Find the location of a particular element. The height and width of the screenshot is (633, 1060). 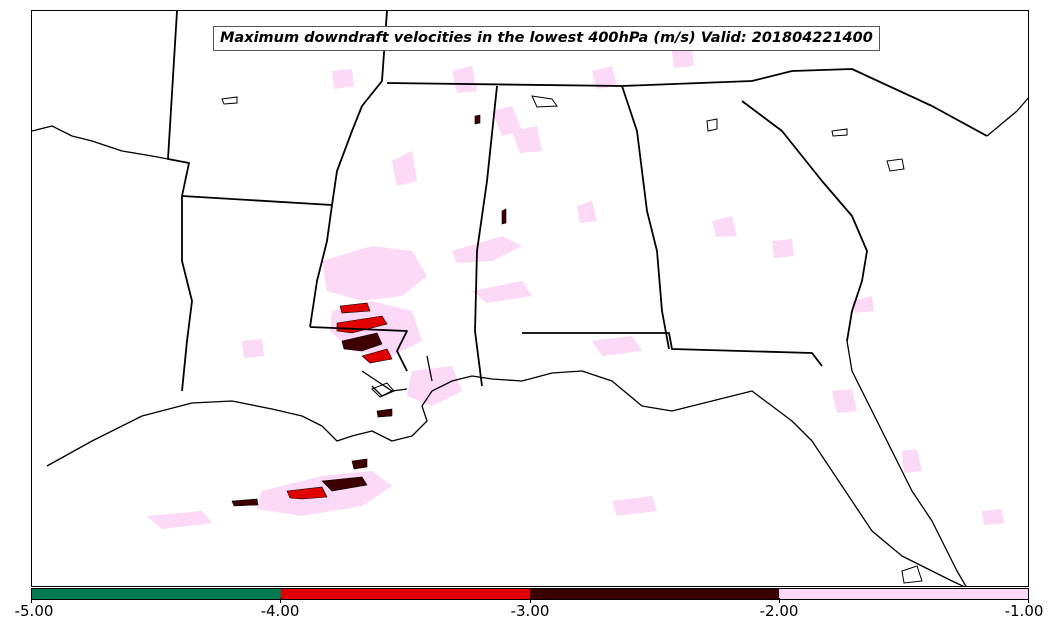

colorbar-tick-label: -5.00 is located at coordinates (34, 611).